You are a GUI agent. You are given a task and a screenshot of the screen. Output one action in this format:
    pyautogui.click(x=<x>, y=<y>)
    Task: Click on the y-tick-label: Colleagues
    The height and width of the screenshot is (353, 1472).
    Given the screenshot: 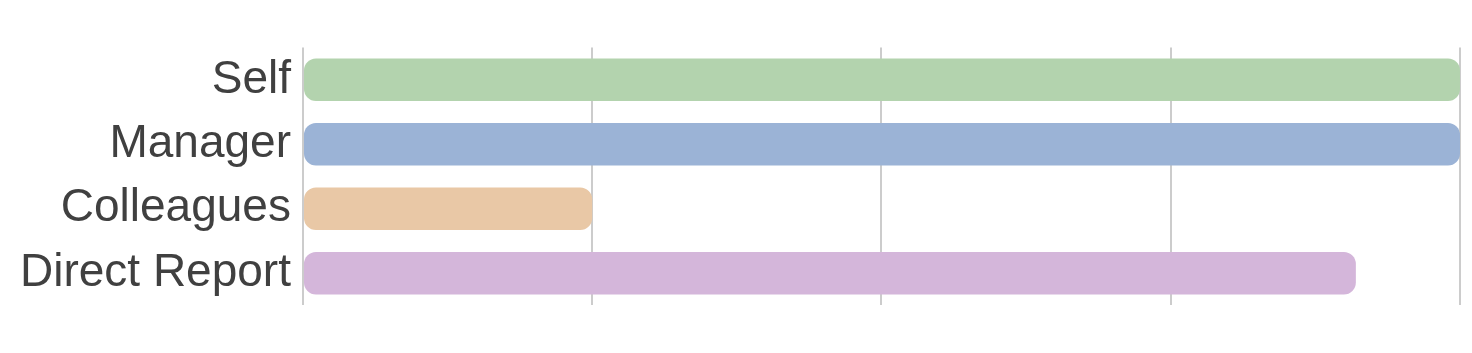 What is the action you would take?
    pyautogui.click(x=175, y=205)
    